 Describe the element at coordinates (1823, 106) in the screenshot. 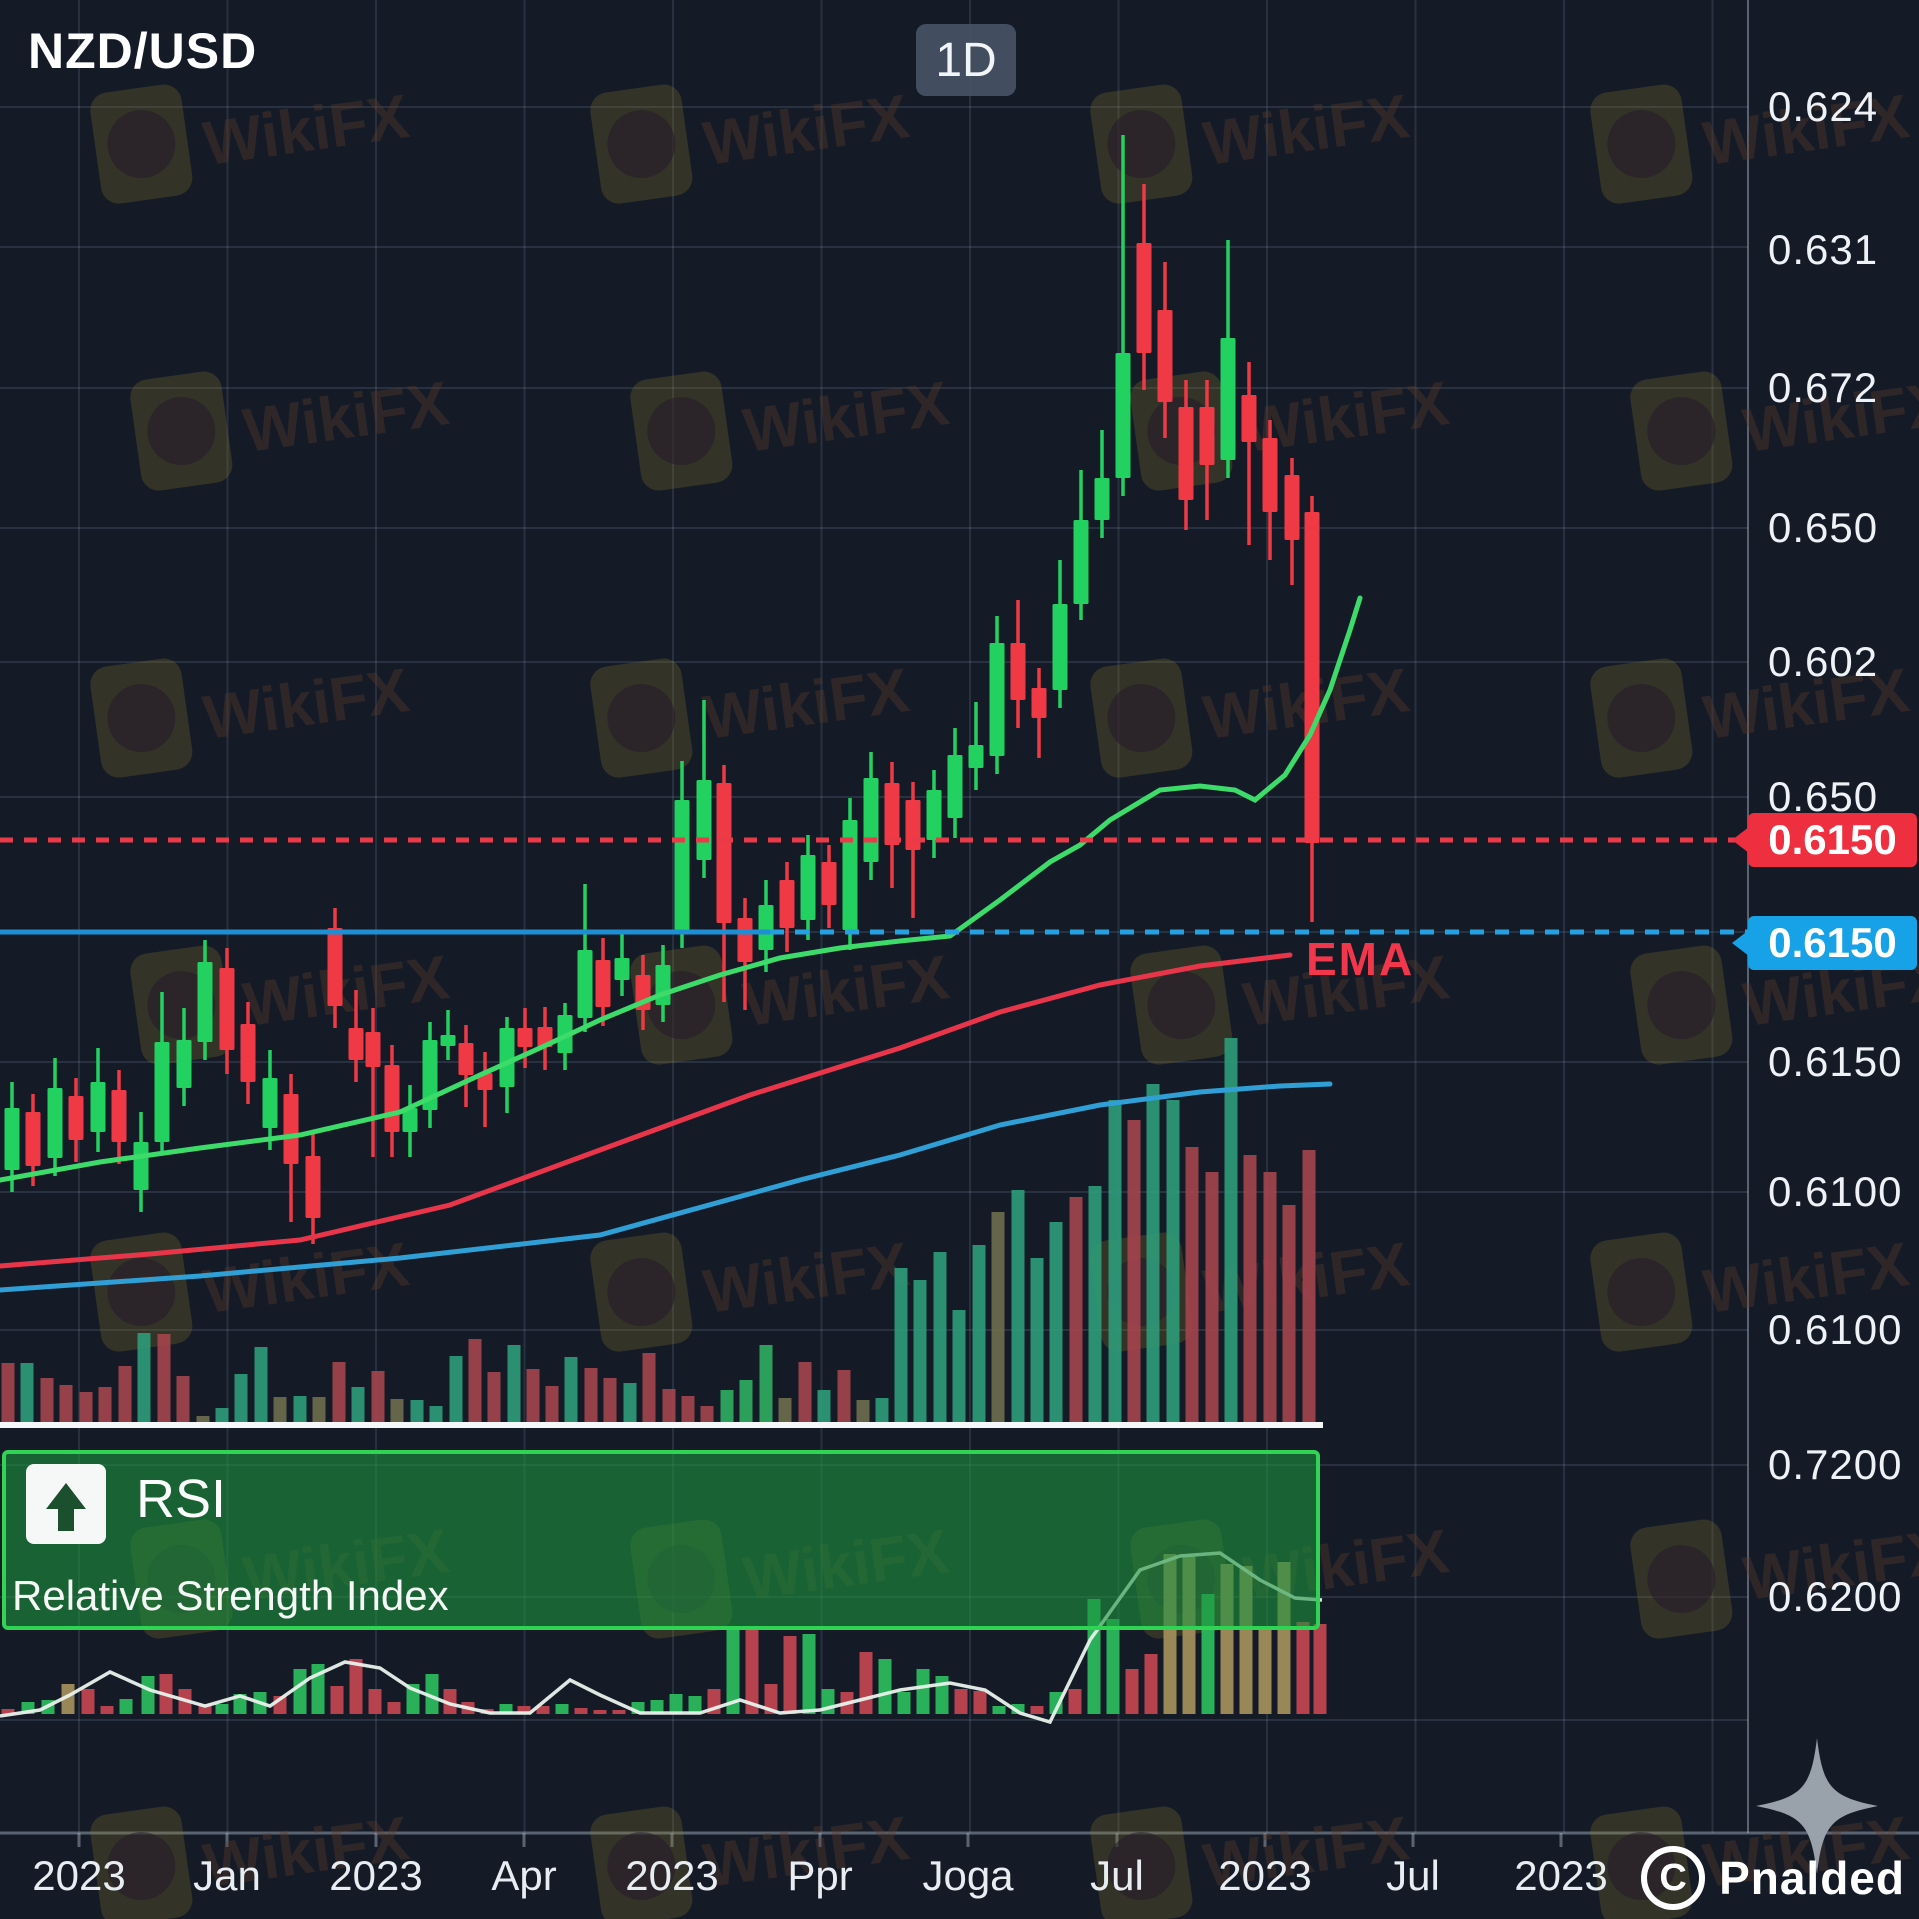

I see `price-axis-label: 0.624` at that location.